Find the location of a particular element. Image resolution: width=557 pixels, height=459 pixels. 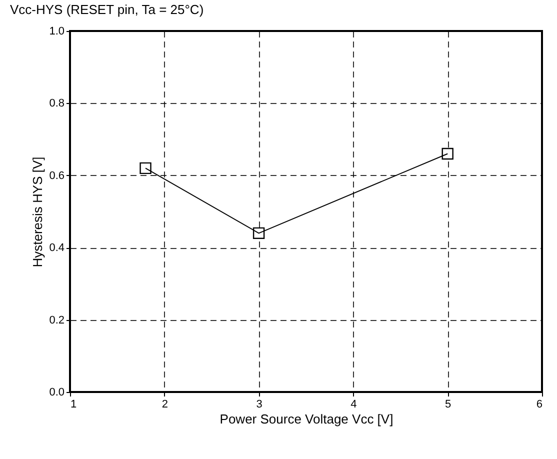

x-tick-label: 1 is located at coordinates (73, 404).